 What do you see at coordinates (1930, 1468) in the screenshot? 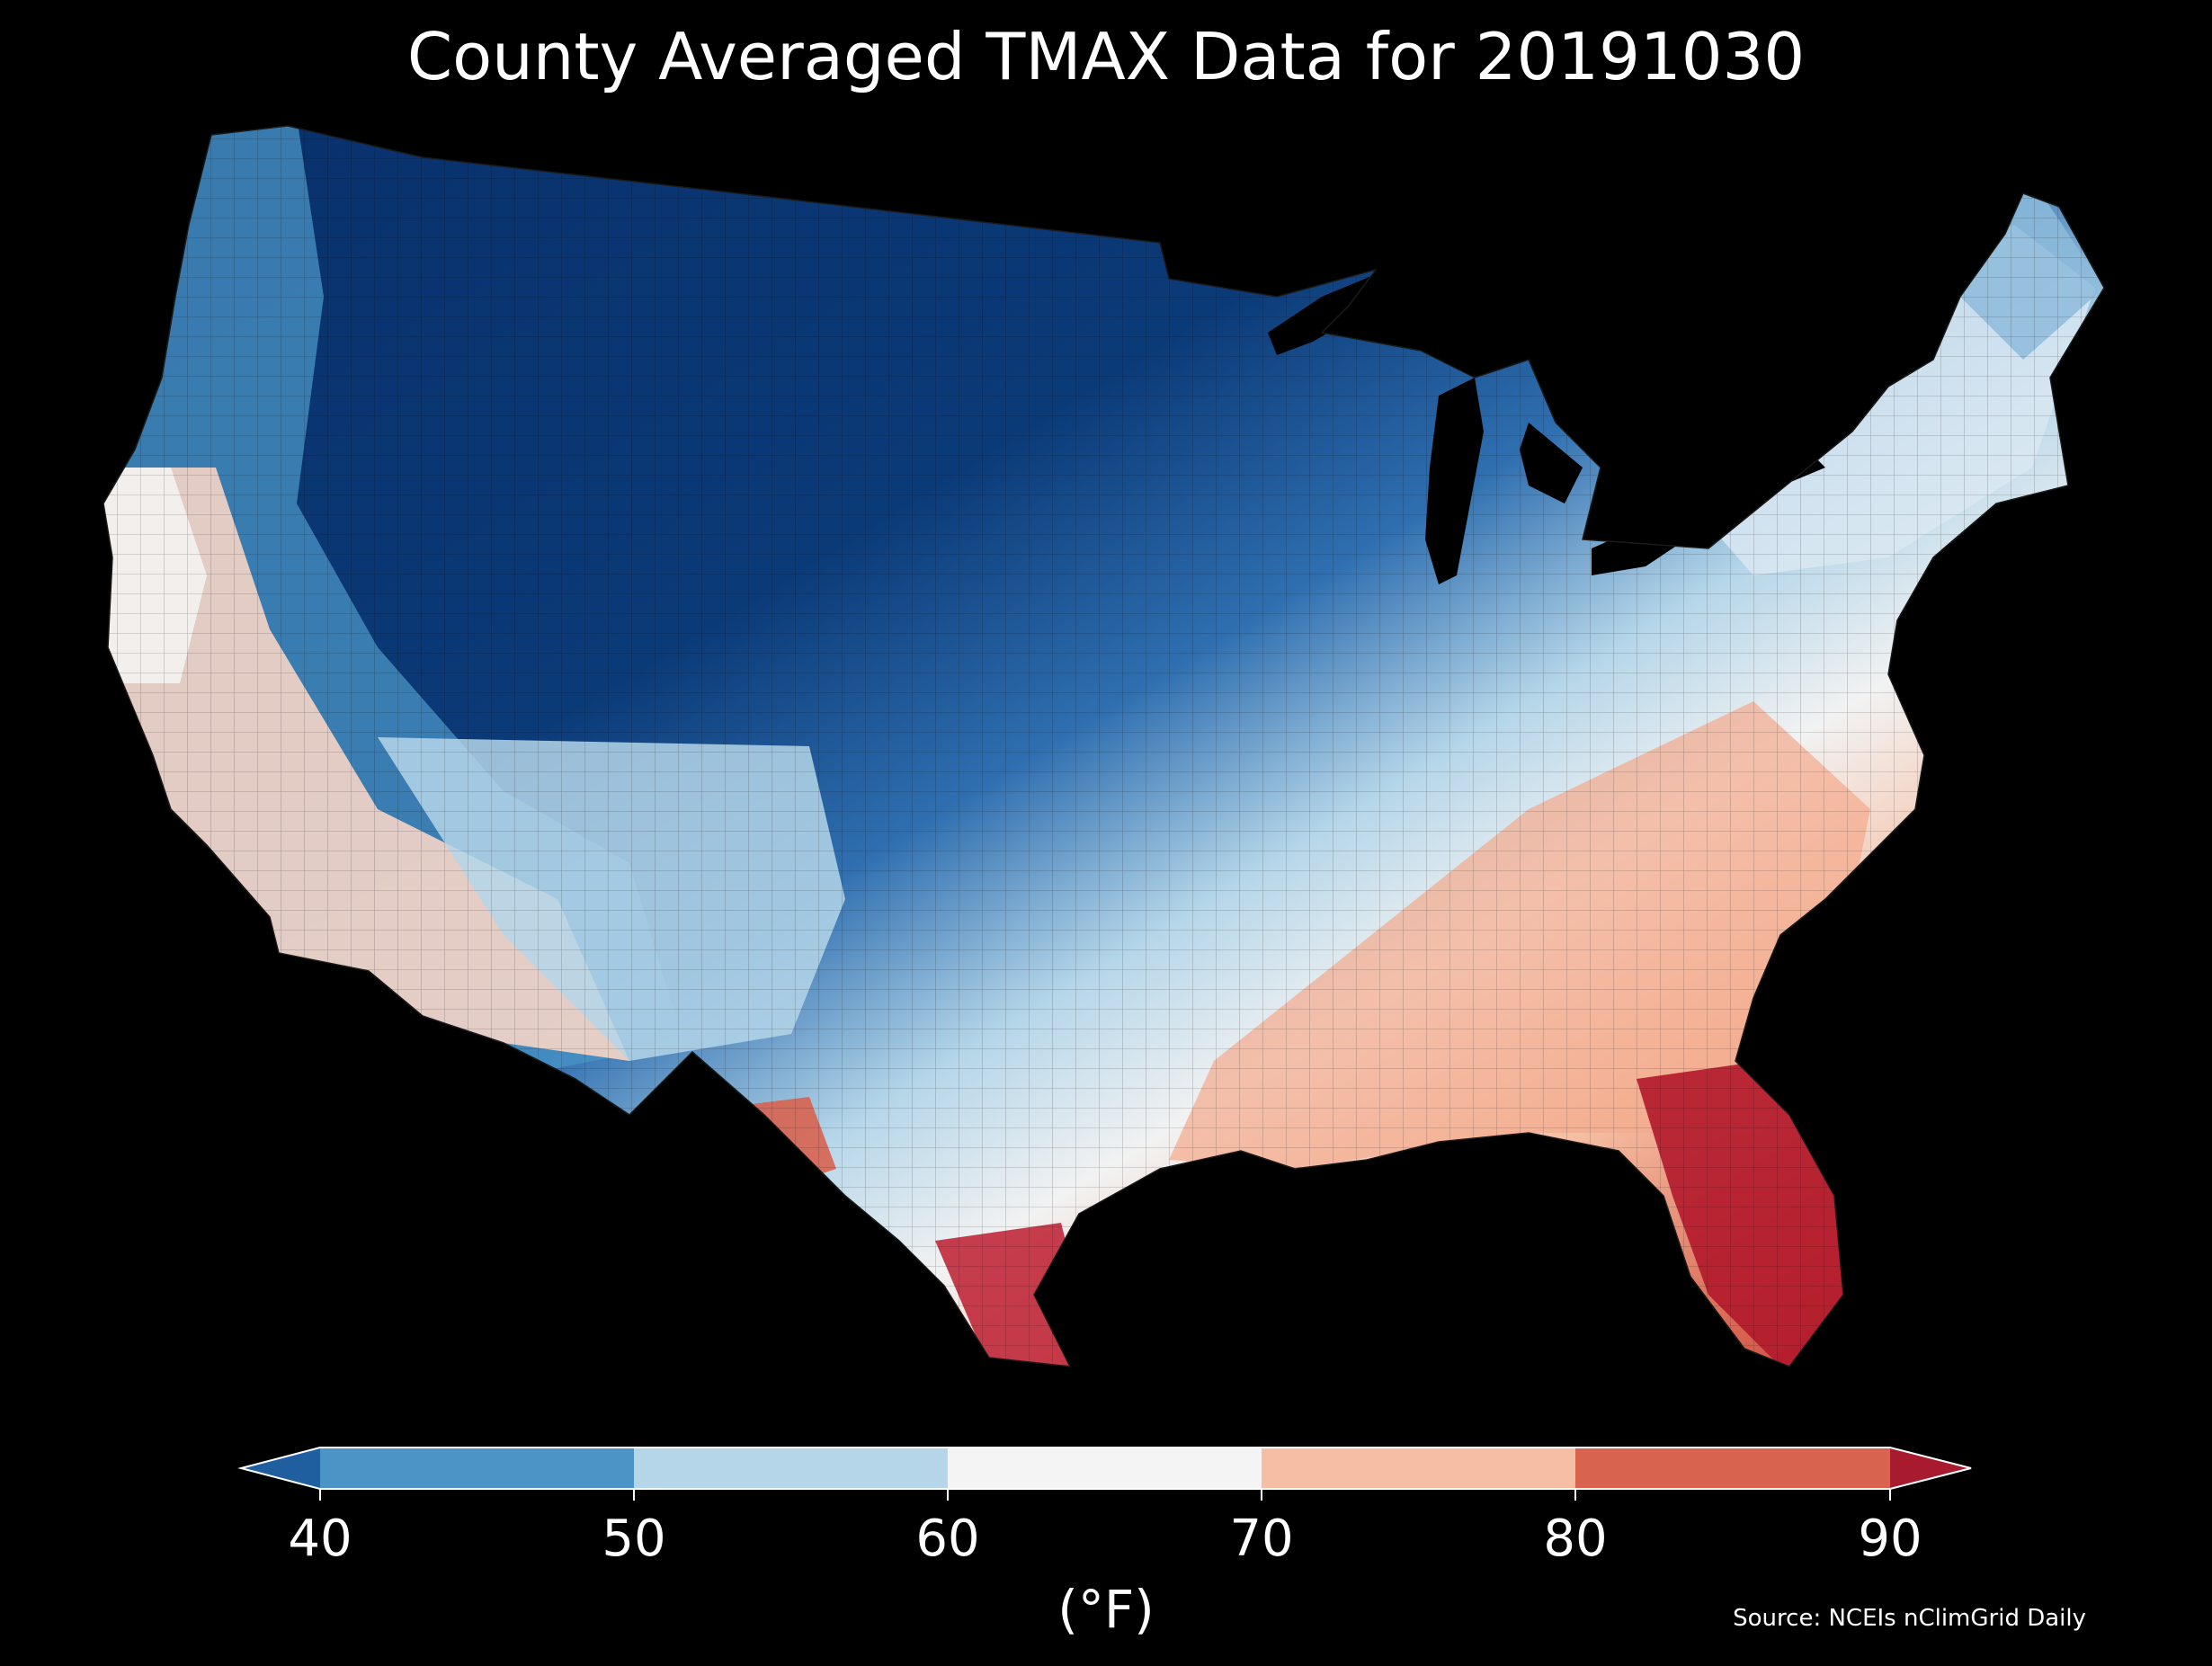
I see `colorbar-extend-high` at bounding box center [1930, 1468].